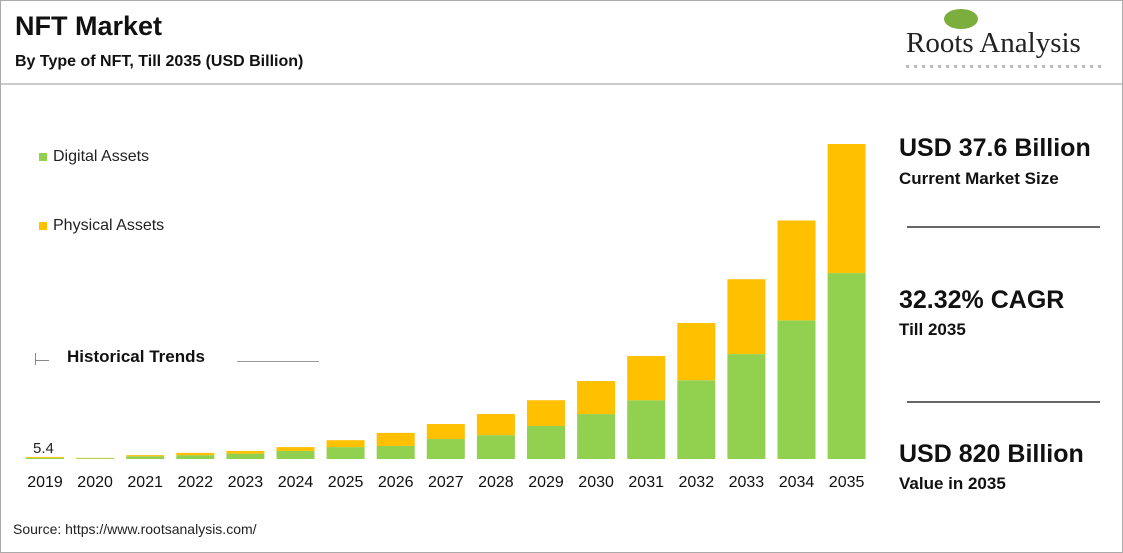  I want to click on bar-physical-2023, so click(245, 452).